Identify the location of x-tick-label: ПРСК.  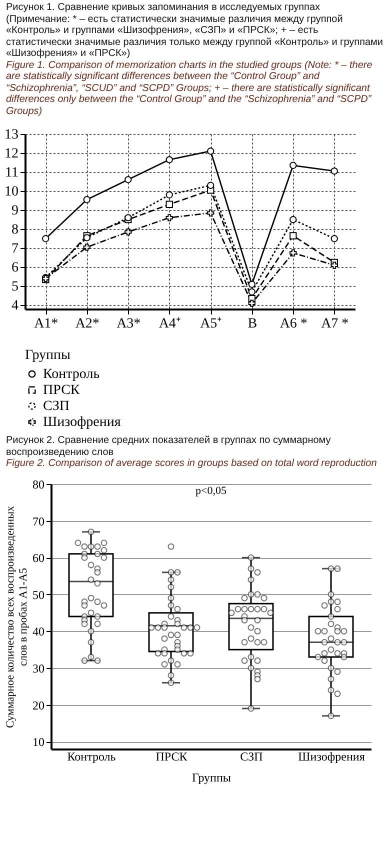
(172, 756).